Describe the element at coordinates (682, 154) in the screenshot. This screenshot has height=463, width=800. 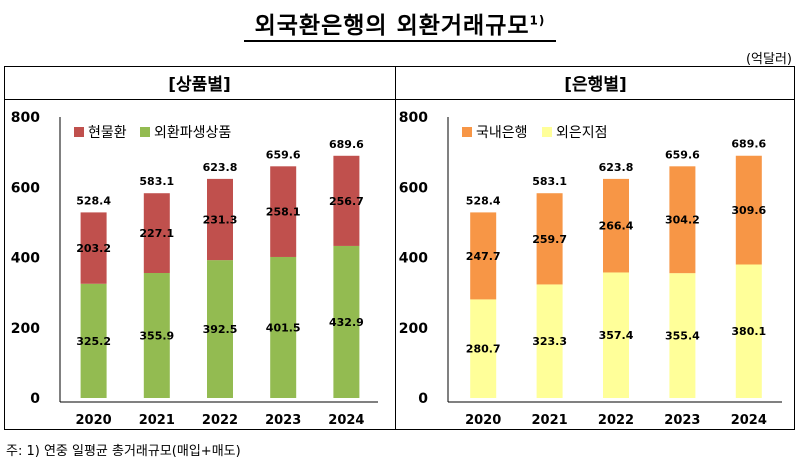
I see `bank-total-label: 659.6` at that location.